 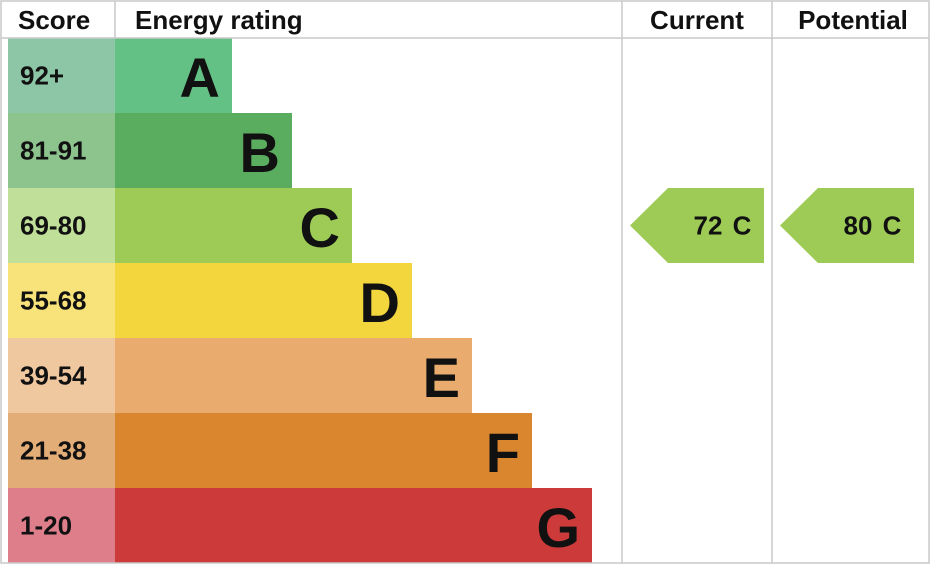 What do you see at coordinates (742, 226) in the screenshot?
I see `current-letter: C` at bounding box center [742, 226].